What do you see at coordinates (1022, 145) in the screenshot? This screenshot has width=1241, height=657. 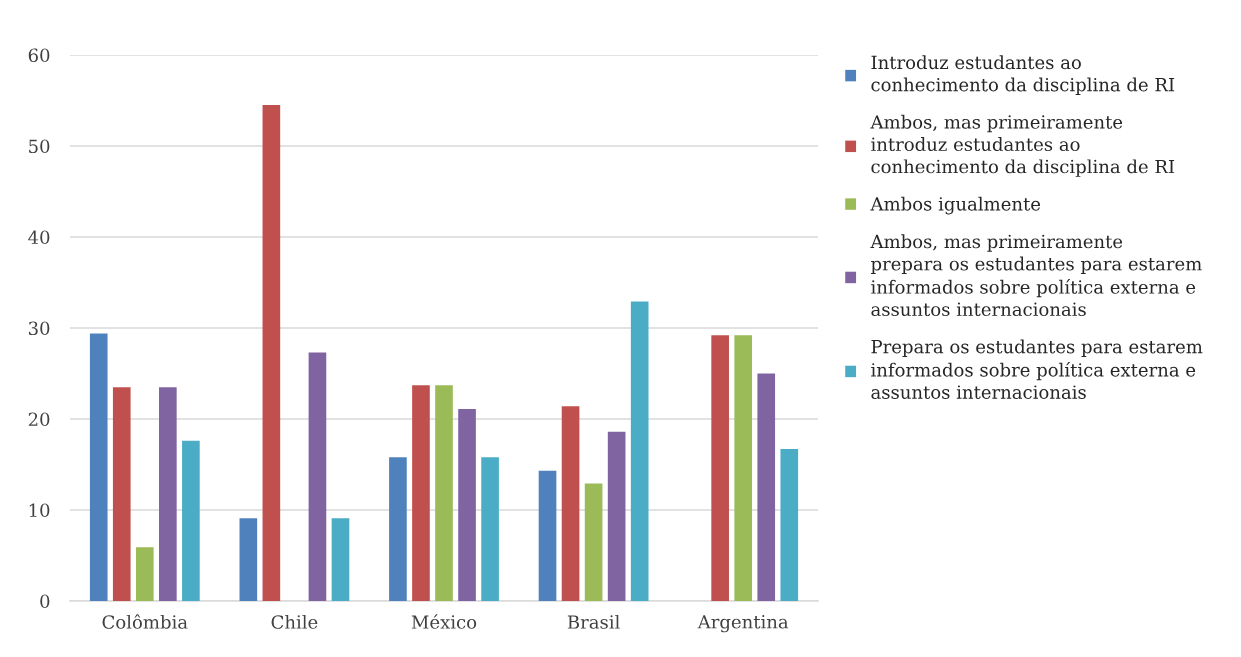 I see `legend-label: Ambos, mas primeiramente introduz estudantes ao conhecimento da disciplina de RI` at bounding box center [1022, 145].